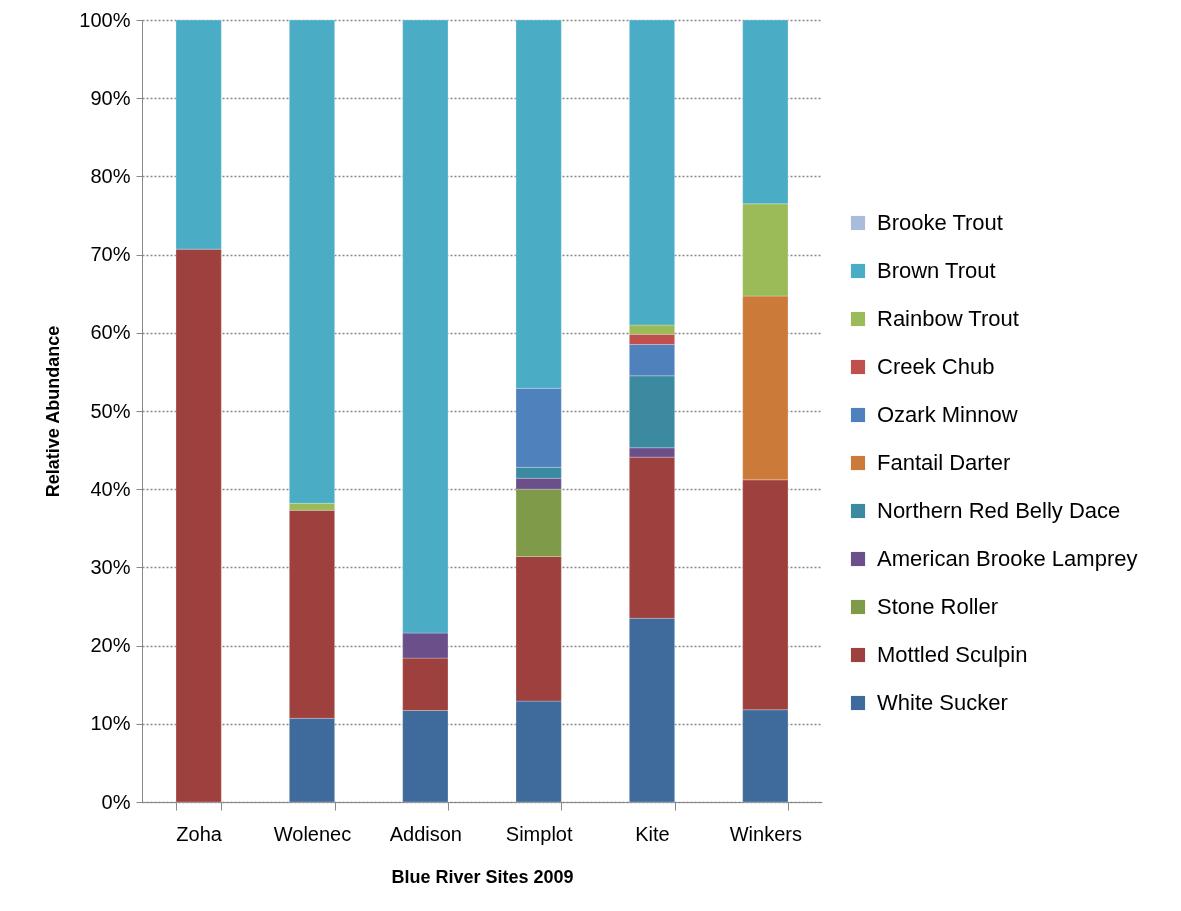  What do you see at coordinates (539, 833) in the screenshot?
I see `x-tick-label: Simplot` at bounding box center [539, 833].